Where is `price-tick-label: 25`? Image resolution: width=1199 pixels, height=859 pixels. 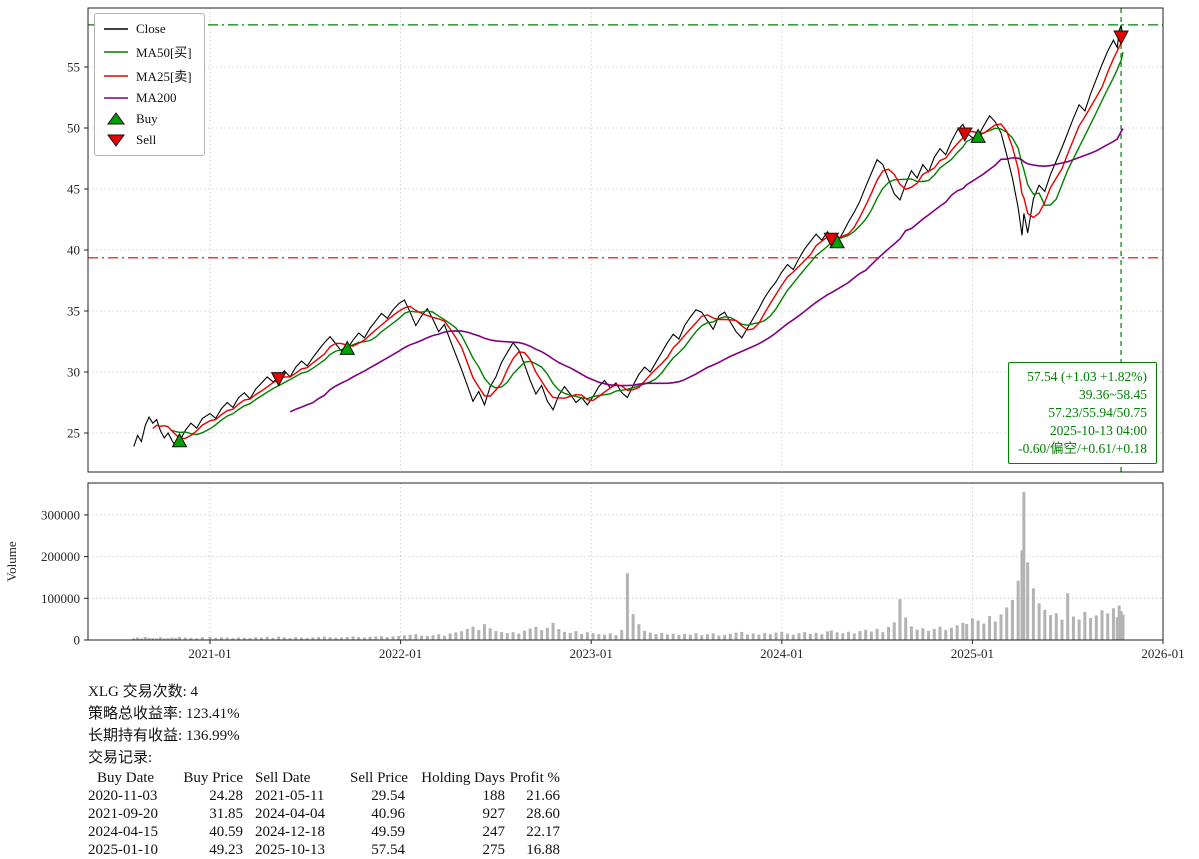
price-tick-label: 25 is located at coordinates (73, 433).